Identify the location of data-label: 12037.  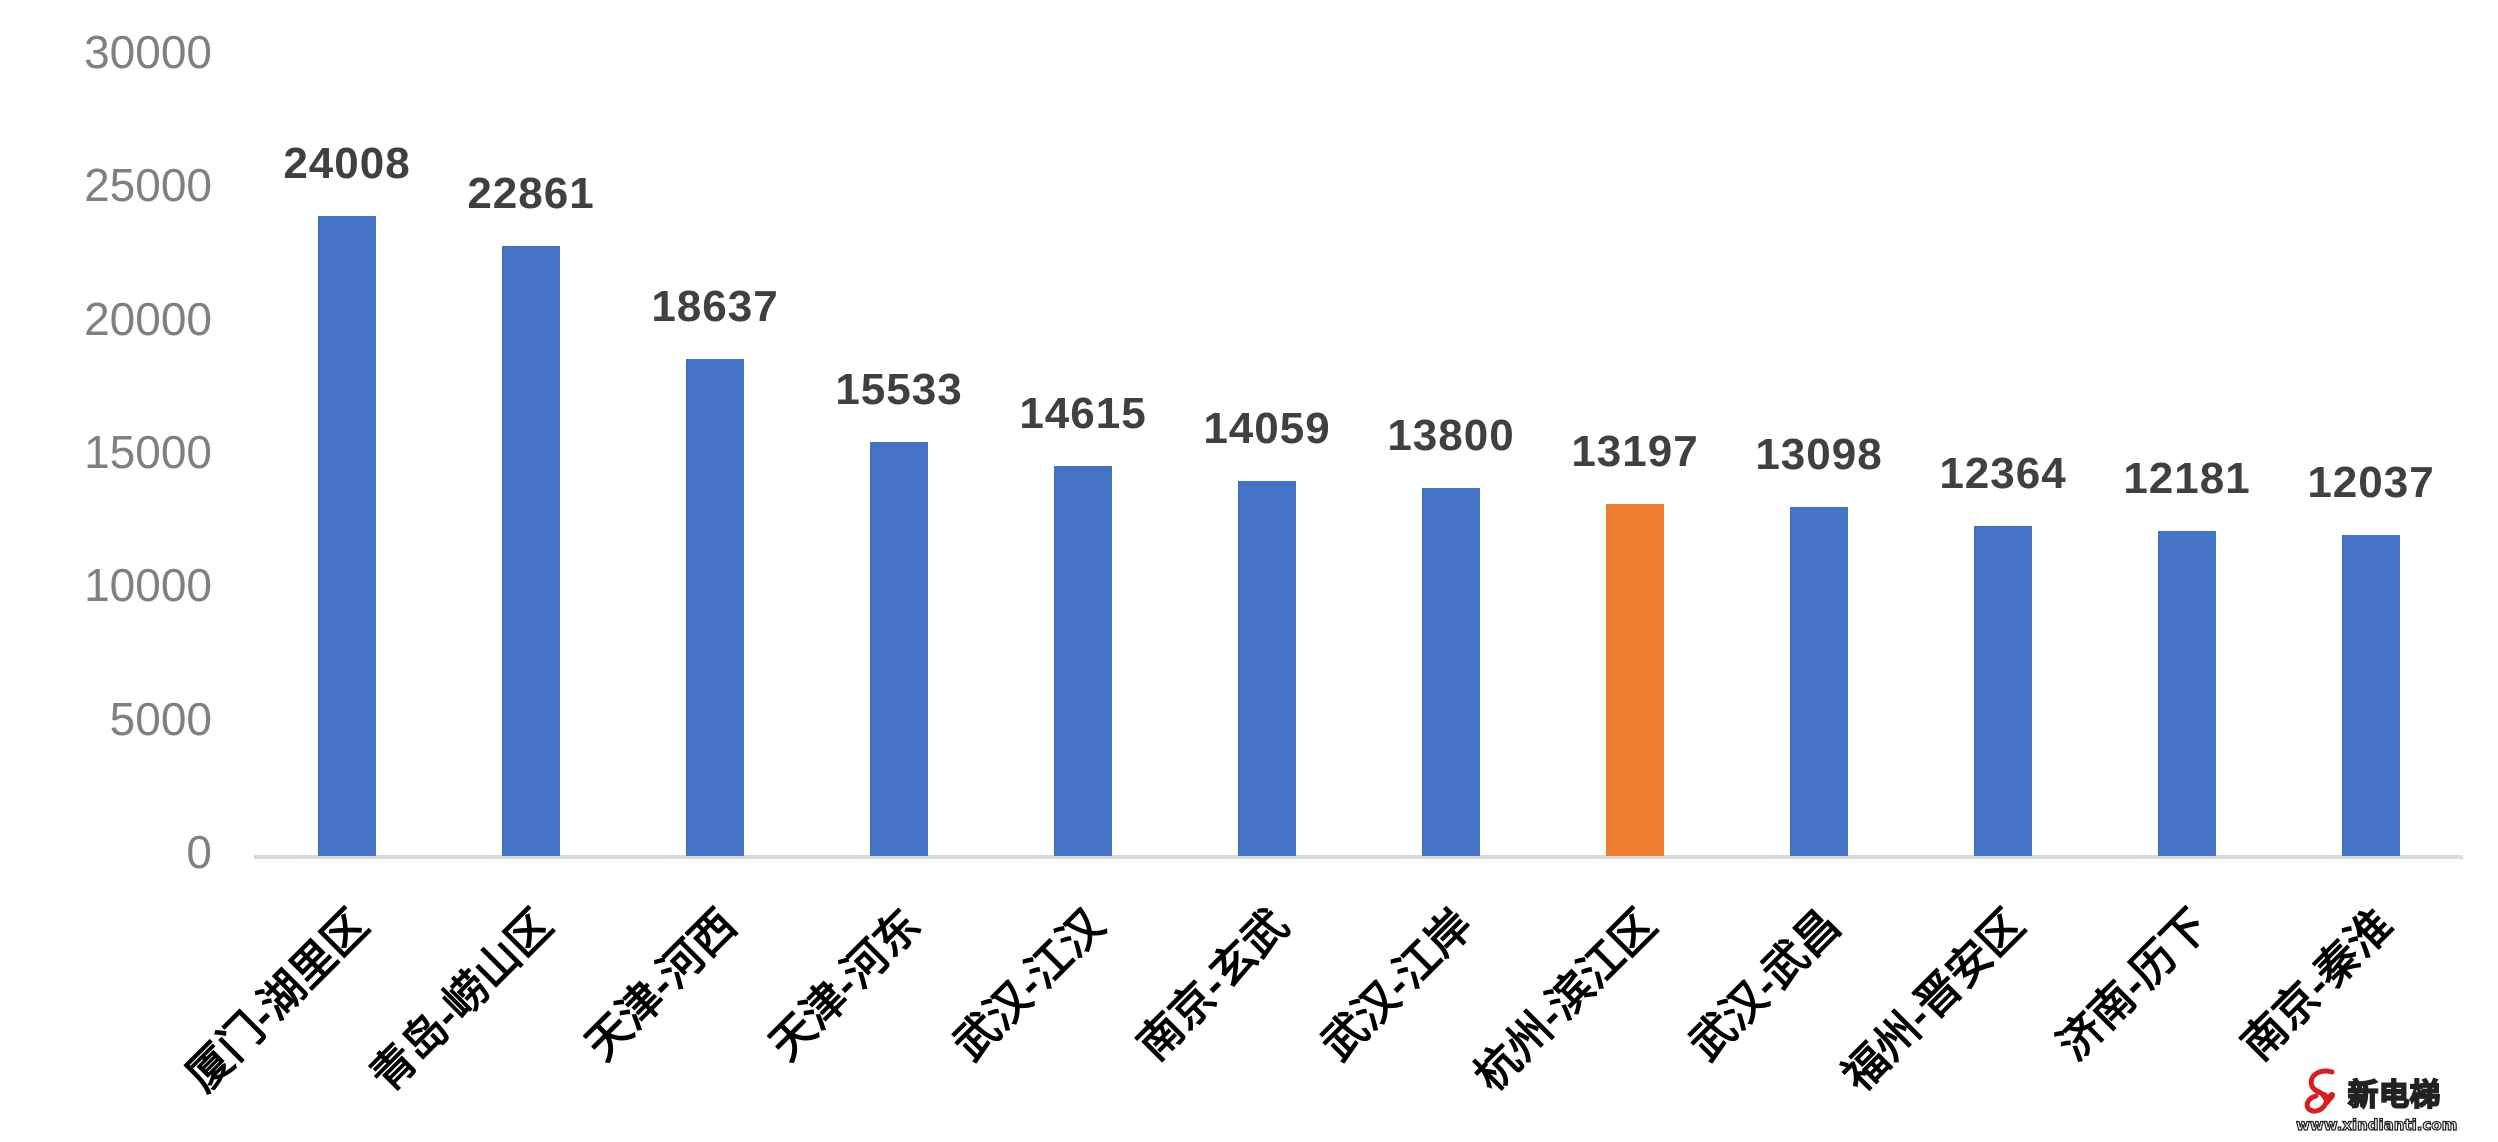
(2371, 482).